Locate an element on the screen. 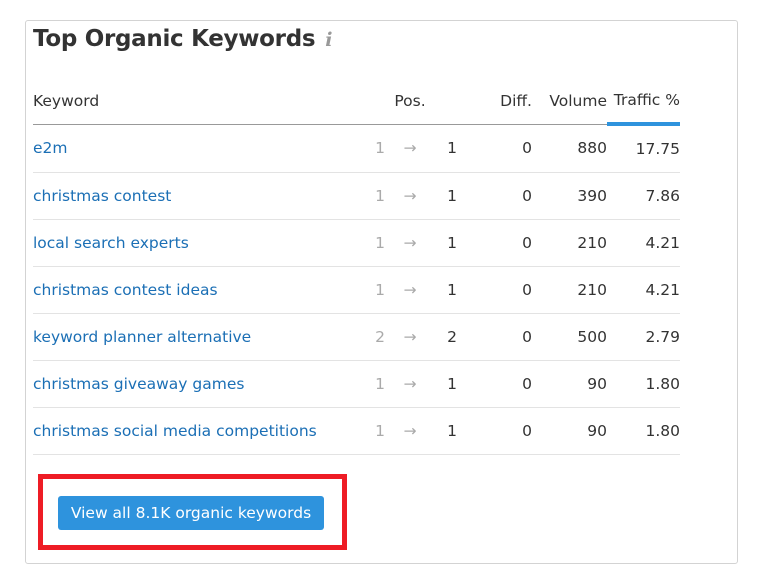 Image resolution: width=761 pixels, height=587 pixels. table-row: christmas contest ideas 1 → 1 0 210 4.21 is located at coordinates (356, 290).